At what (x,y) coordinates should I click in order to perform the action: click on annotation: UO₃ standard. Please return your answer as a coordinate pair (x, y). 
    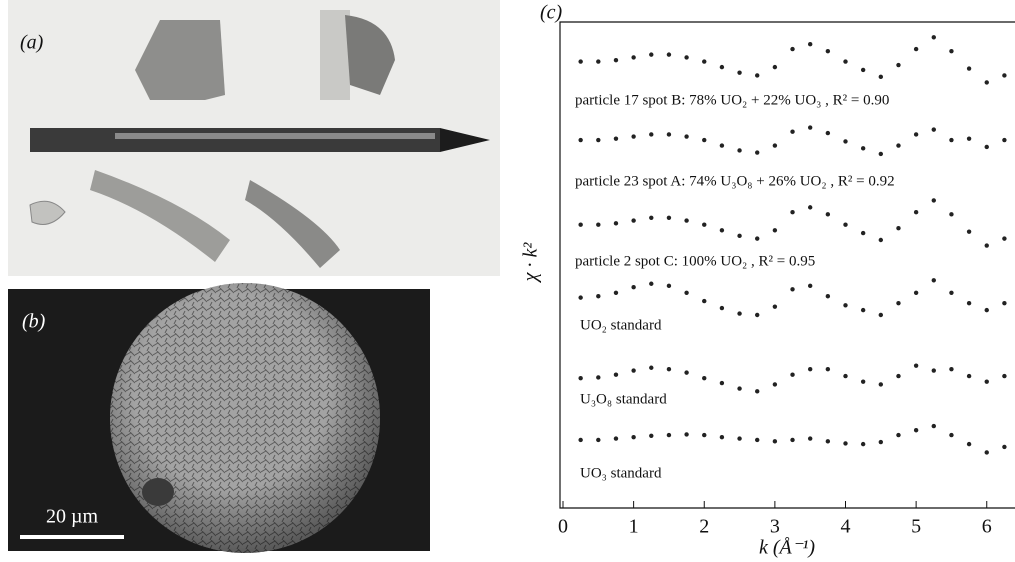
    Looking at the image, I should click on (621, 473).